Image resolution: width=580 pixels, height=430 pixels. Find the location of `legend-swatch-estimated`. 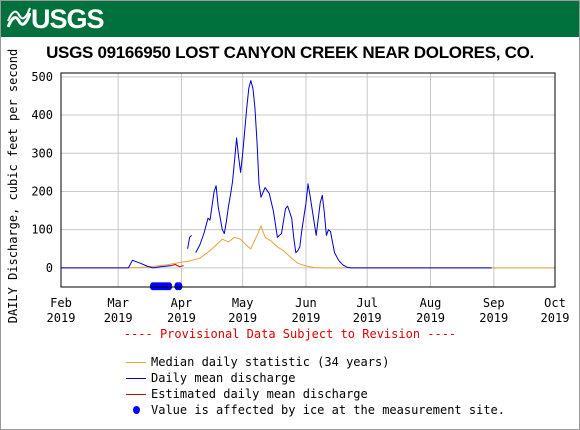

legend-swatch-estimated is located at coordinates (136, 394).